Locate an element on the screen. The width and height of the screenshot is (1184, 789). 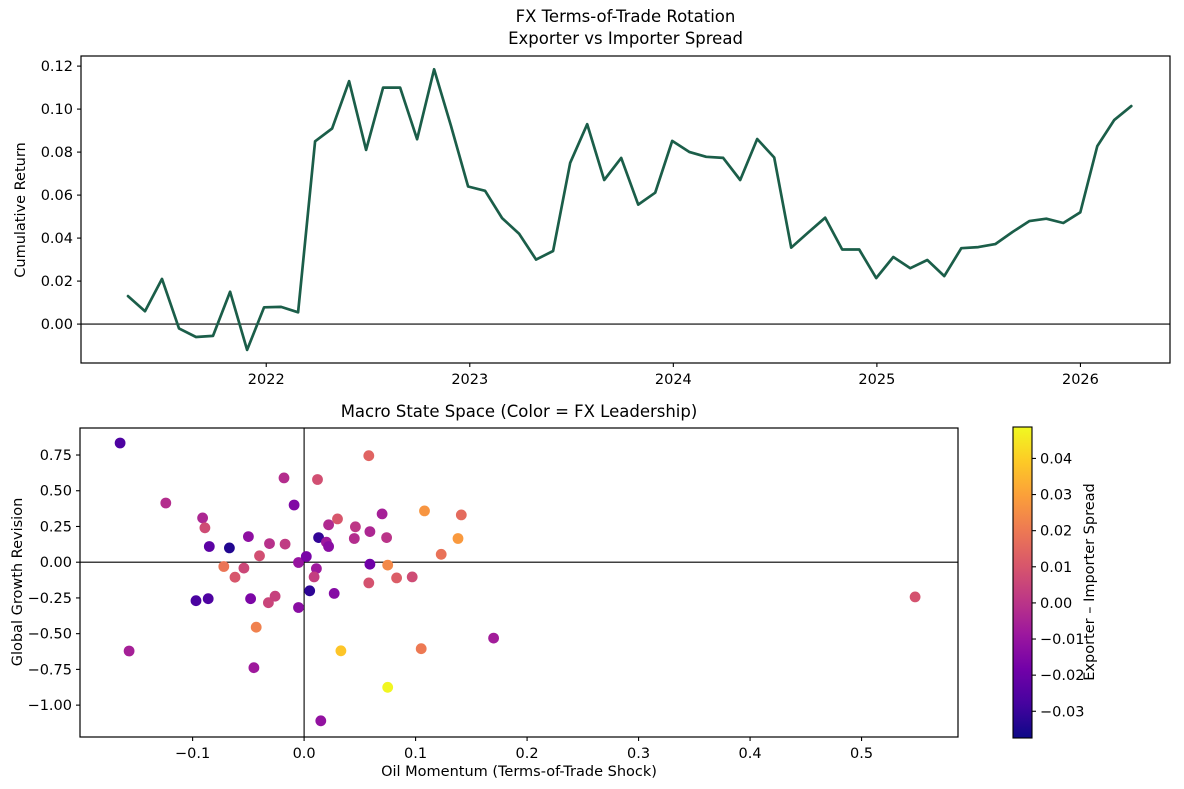
y-tick-label: 0.75 is located at coordinates (56, 456).